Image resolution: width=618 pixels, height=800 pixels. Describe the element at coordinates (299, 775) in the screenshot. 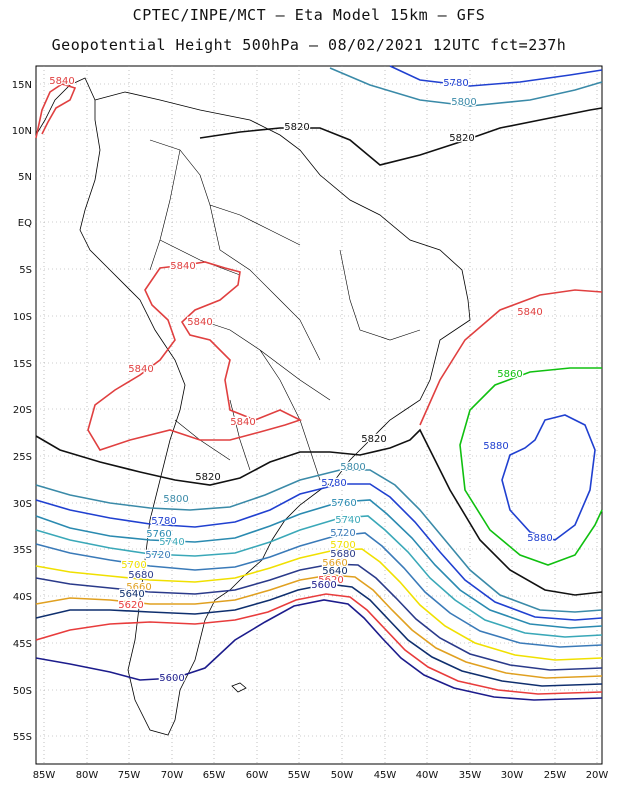

I see `longitude-label: 55W` at that location.